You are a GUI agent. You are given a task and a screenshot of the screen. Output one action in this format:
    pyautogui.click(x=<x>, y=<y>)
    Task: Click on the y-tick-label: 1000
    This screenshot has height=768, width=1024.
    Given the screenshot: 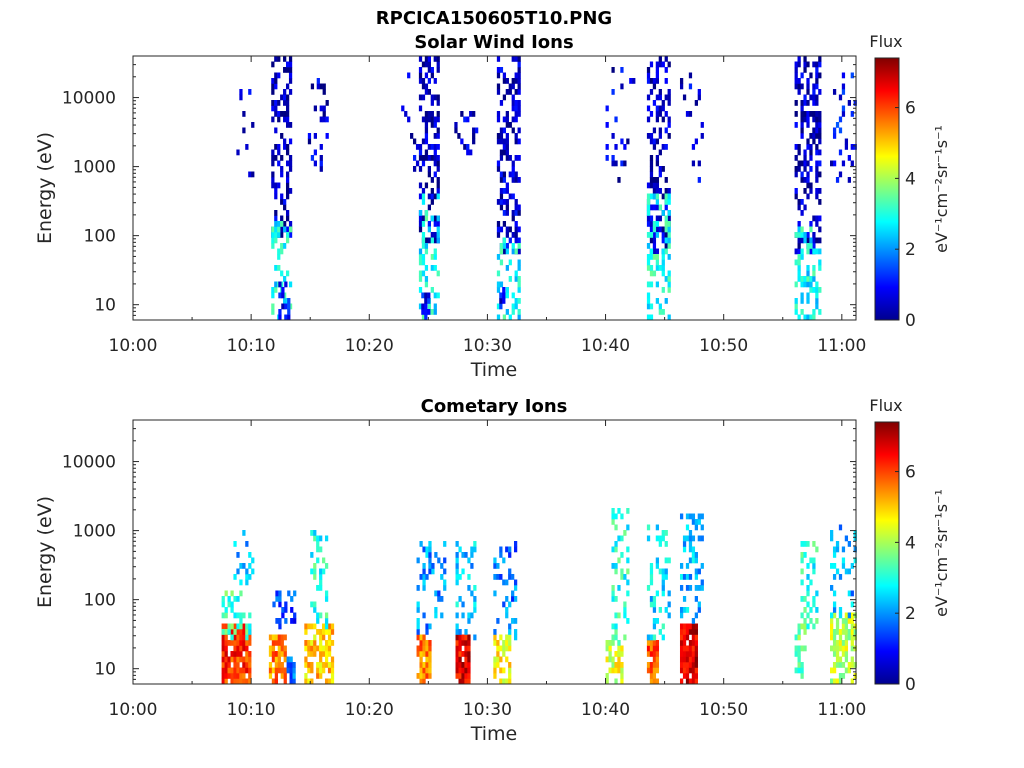 What is the action you would take?
    pyautogui.click(x=94, y=532)
    